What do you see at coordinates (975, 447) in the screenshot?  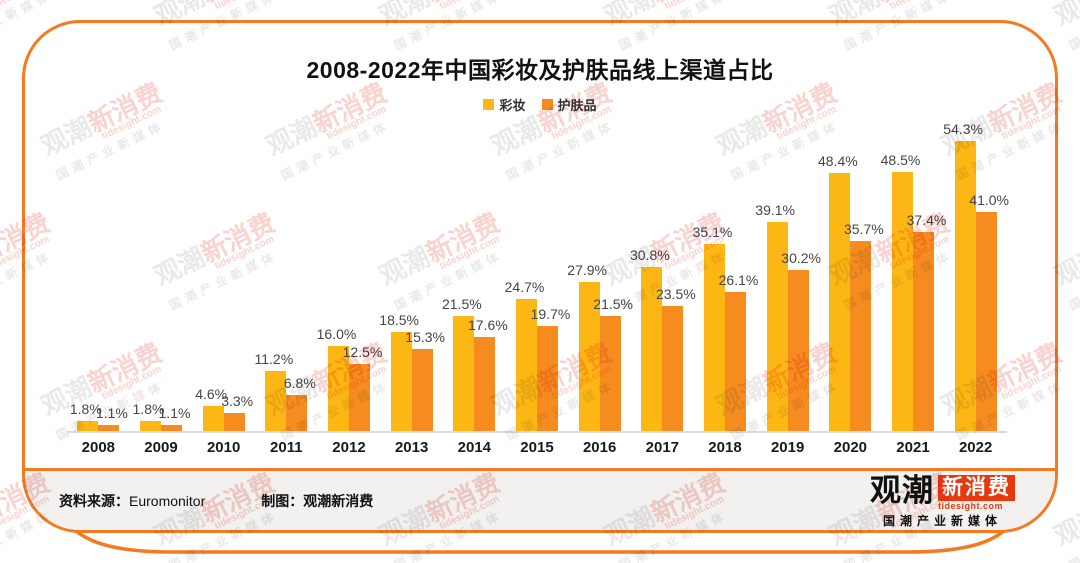 I see `x-axis-label-2022: 2022` at bounding box center [975, 447].